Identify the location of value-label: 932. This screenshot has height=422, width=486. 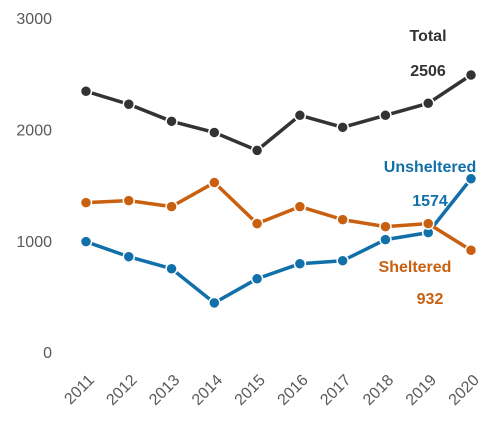
(430, 299).